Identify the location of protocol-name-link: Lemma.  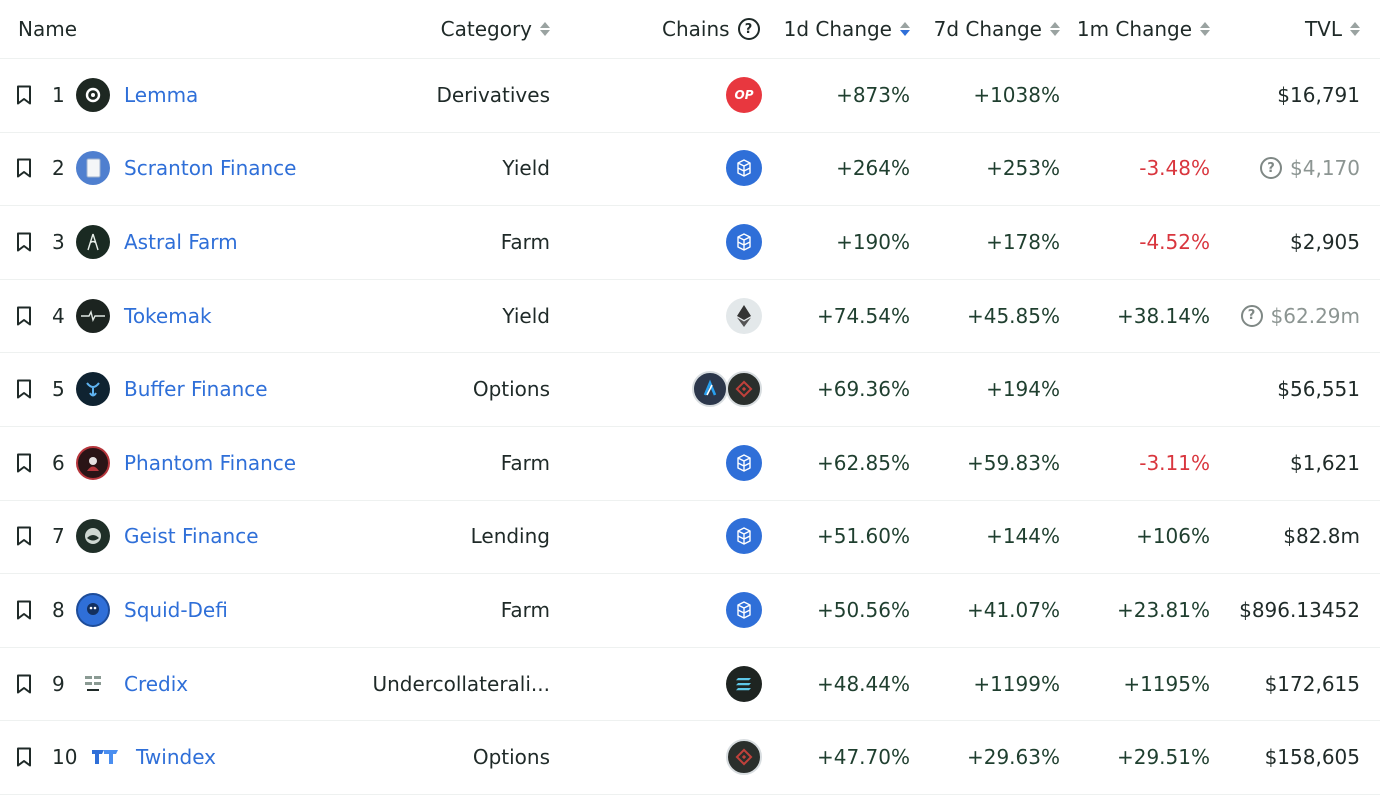
(161, 94).